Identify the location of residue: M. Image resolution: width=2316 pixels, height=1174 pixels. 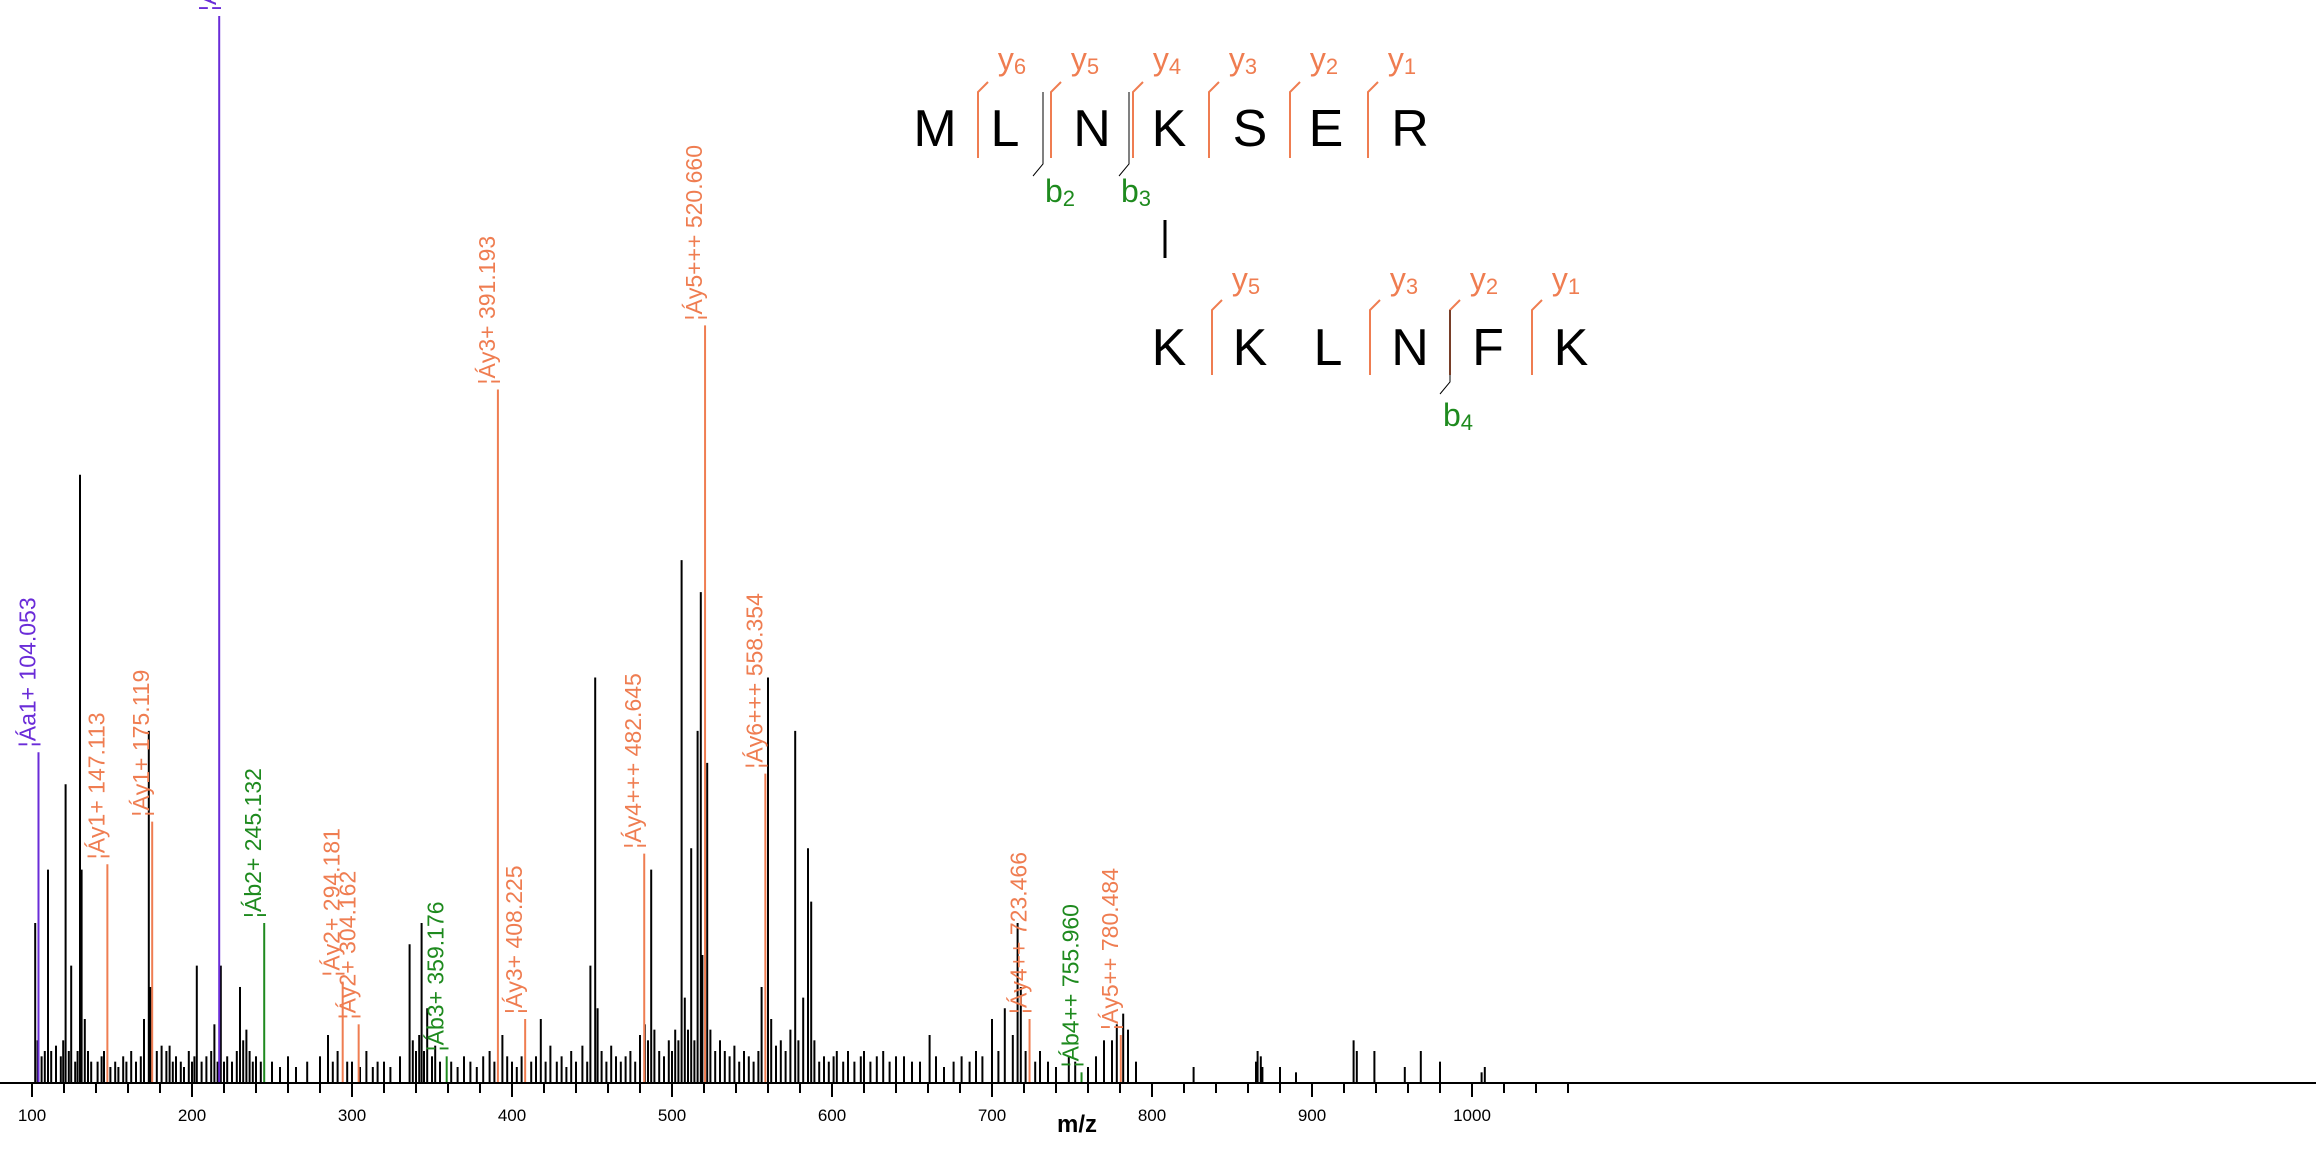
(934, 129).